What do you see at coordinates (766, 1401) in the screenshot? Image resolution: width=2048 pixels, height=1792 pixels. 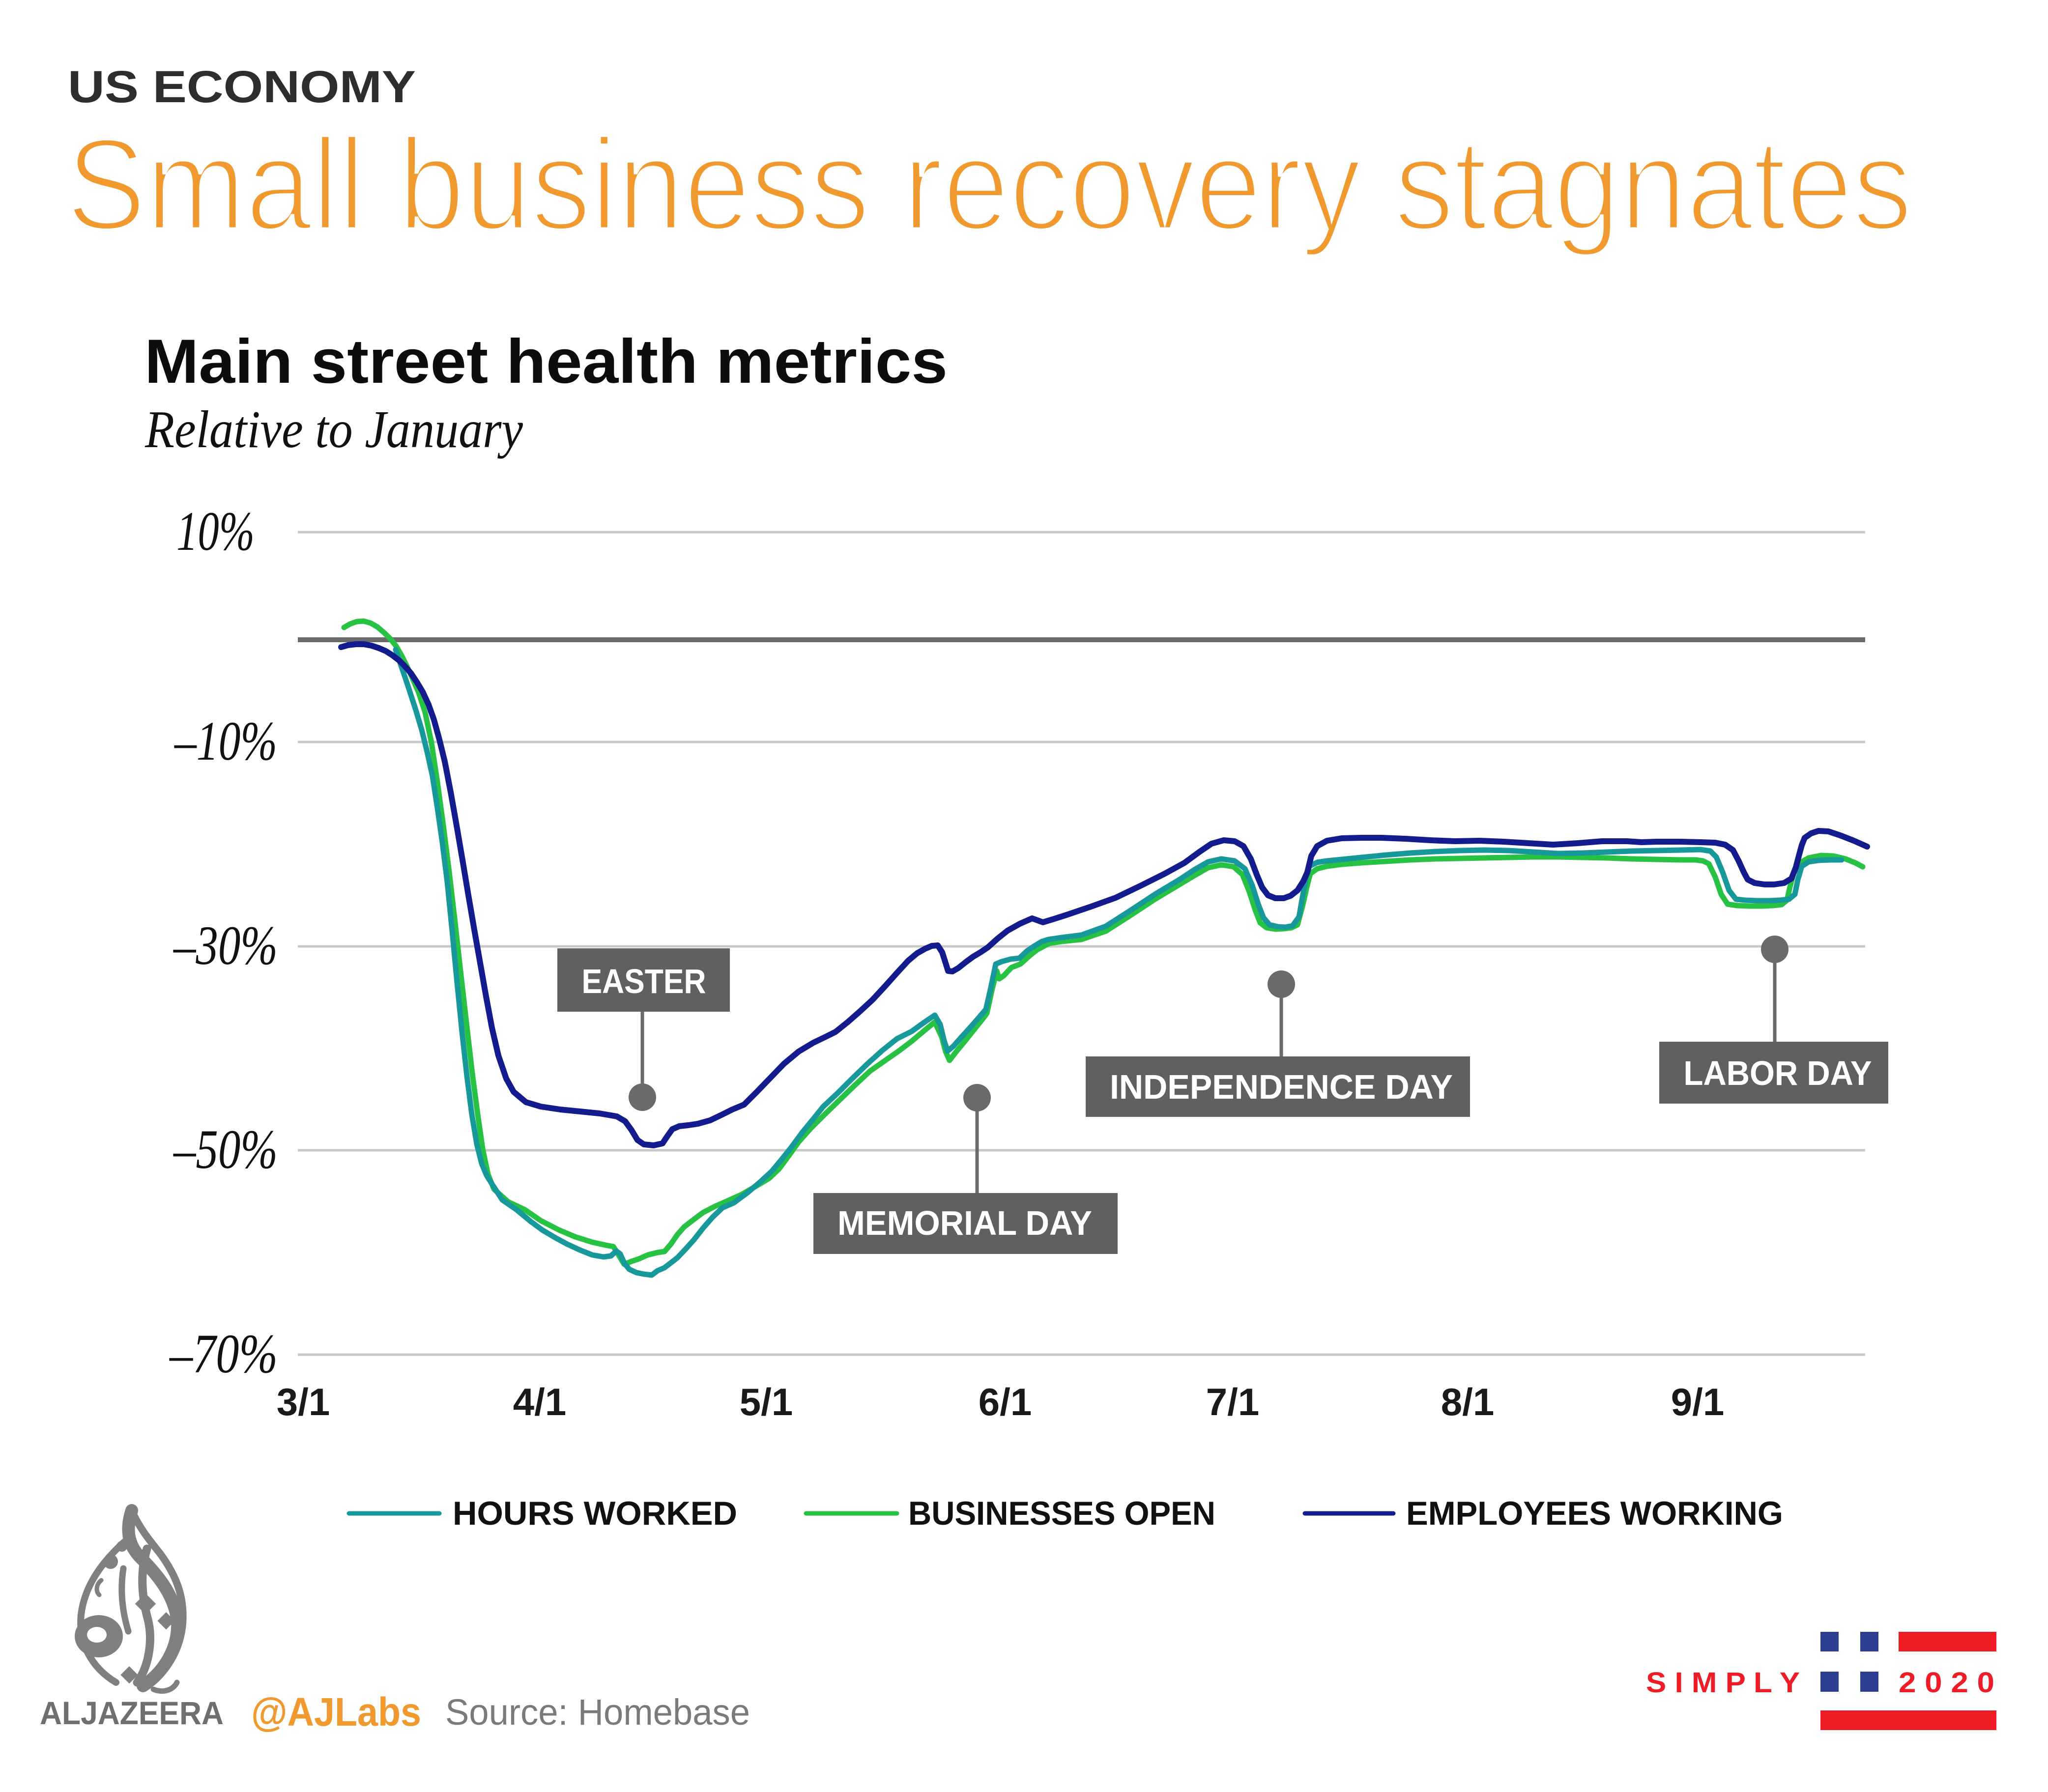 I see `svg-text: 5/1` at bounding box center [766, 1401].